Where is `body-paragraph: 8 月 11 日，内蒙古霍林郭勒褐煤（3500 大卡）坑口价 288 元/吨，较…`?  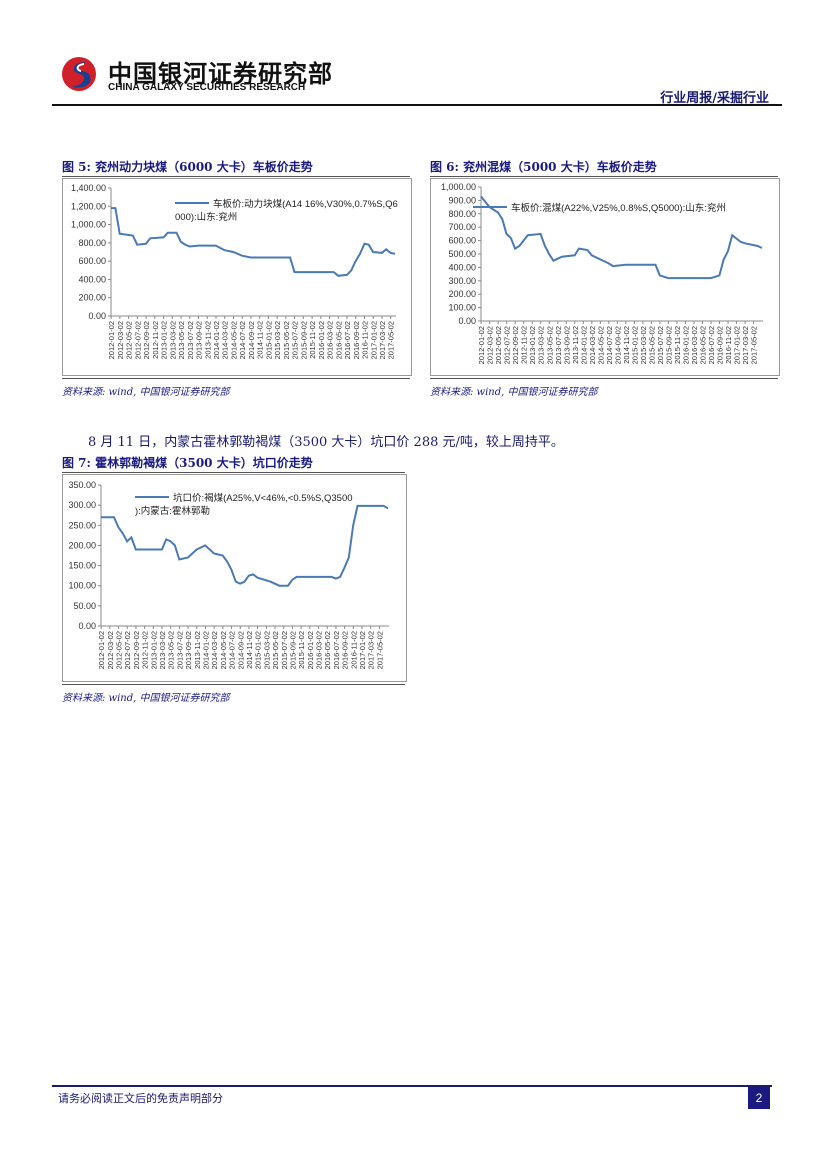
body-paragraph: 8 月 11 日，内蒙古霍林郭勒褐煤（3500 大卡）坑口价 288 元/吨，较… is located at coordinates (326, 442).